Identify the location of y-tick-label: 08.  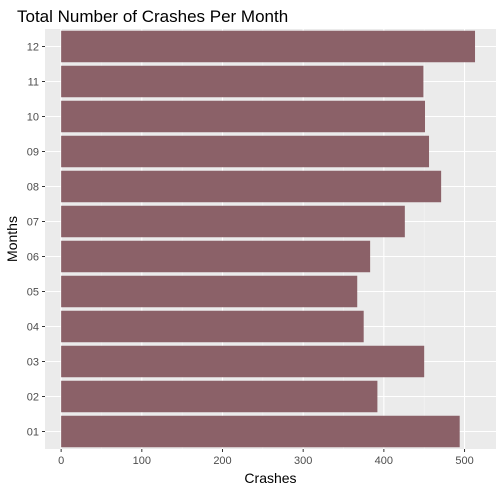
(33, 188).